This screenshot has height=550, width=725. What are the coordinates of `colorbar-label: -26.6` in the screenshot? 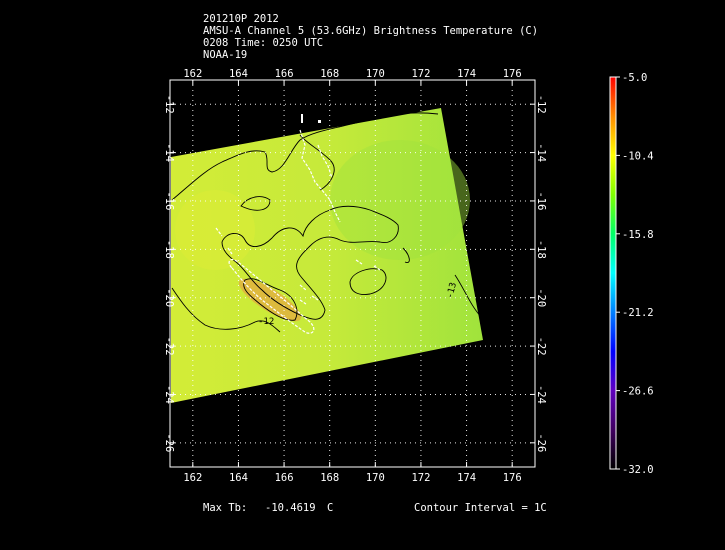 It's located at (638, 392).